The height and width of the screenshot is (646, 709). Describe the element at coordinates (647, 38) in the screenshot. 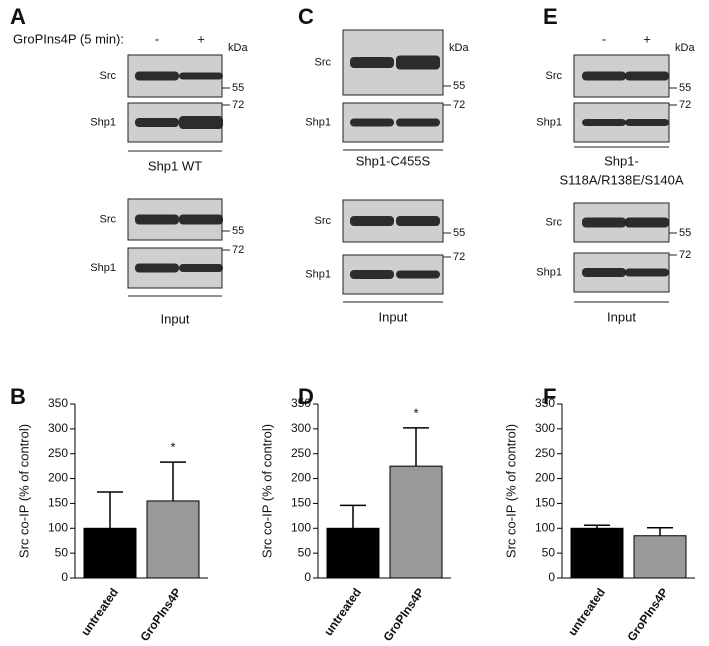

I see `lane-label: +` at that location.